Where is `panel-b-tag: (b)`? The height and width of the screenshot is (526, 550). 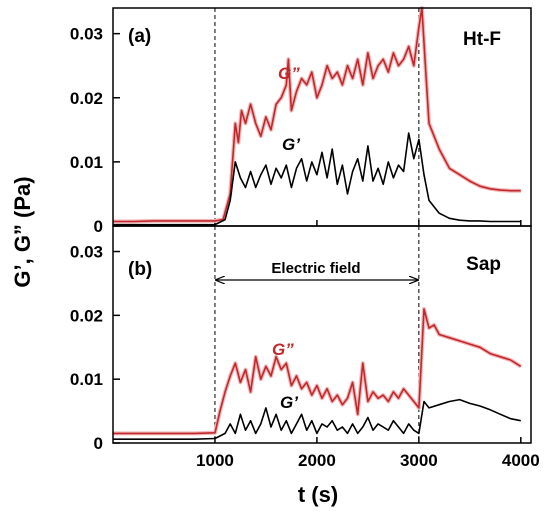 panel-b-tag: (b) is located at coordinates (140, 269).